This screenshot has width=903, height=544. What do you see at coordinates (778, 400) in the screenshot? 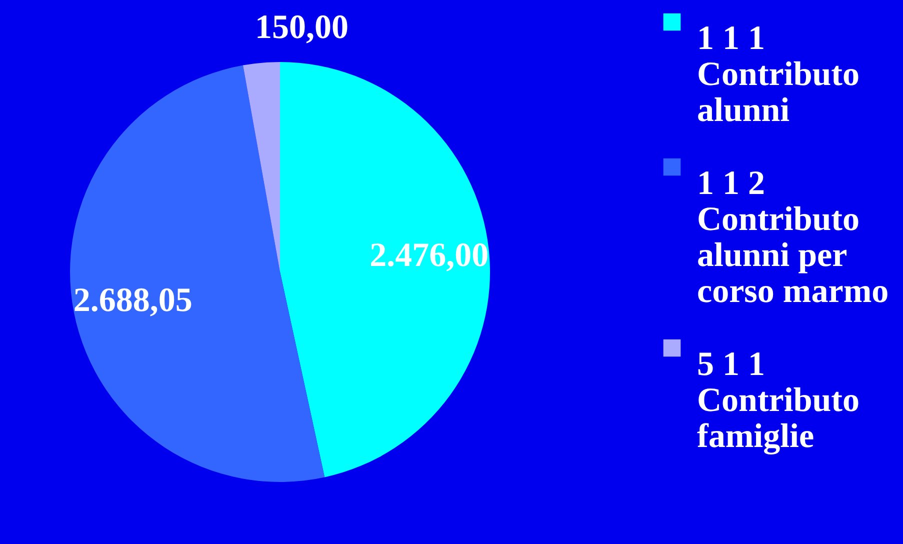
I see `legend-label: 5 1 1 Contributo famiglie` at bounding box center [778, 400].